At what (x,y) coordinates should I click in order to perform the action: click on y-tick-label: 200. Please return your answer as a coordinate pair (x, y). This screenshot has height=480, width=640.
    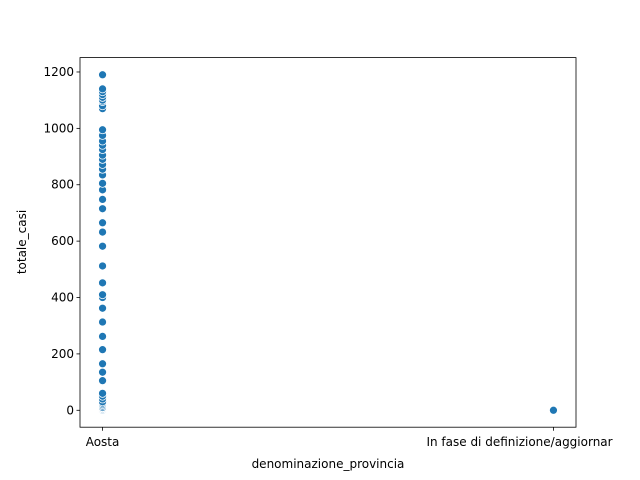
    Looking at the image, I should click on (62, 354).